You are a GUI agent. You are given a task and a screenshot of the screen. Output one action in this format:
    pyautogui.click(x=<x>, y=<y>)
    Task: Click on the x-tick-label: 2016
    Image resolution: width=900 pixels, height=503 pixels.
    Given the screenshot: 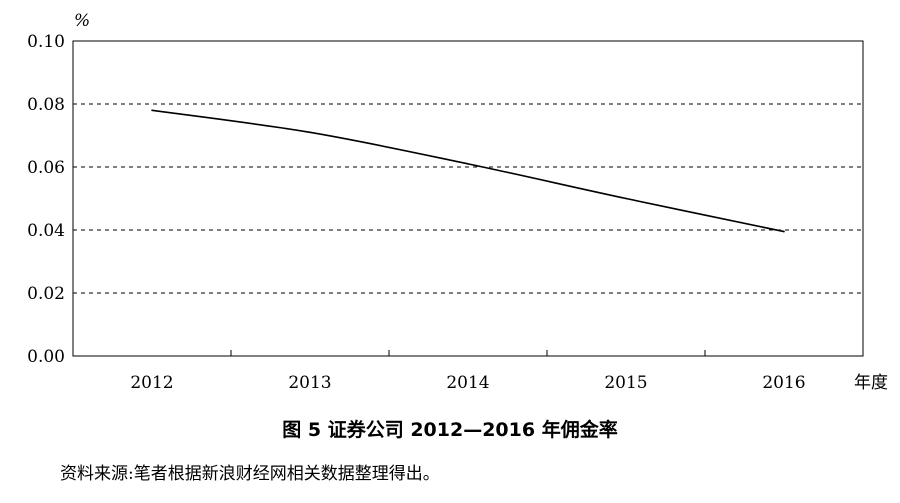 What is the action you would take?
    pyautogui.click(x=783, y=383)
    